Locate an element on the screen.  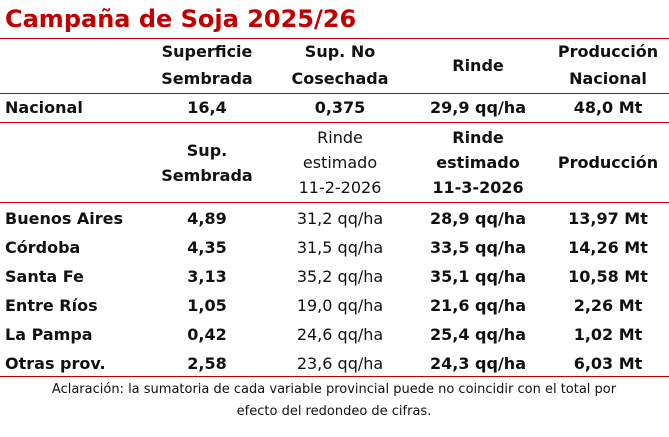
column-subheader: 11-2-2026 is located at coordinates (340, 187).